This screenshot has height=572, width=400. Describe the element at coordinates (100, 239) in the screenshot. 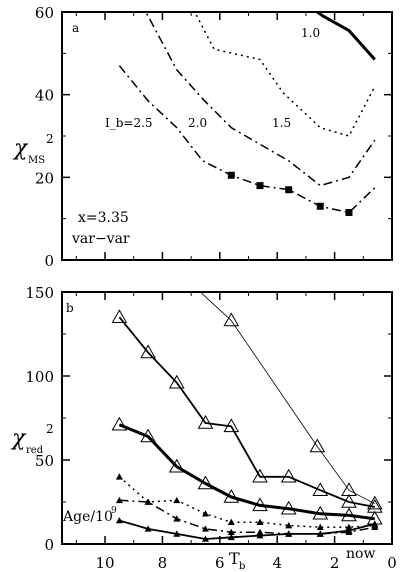

I see `annotation-var-var: var−var` at that location.